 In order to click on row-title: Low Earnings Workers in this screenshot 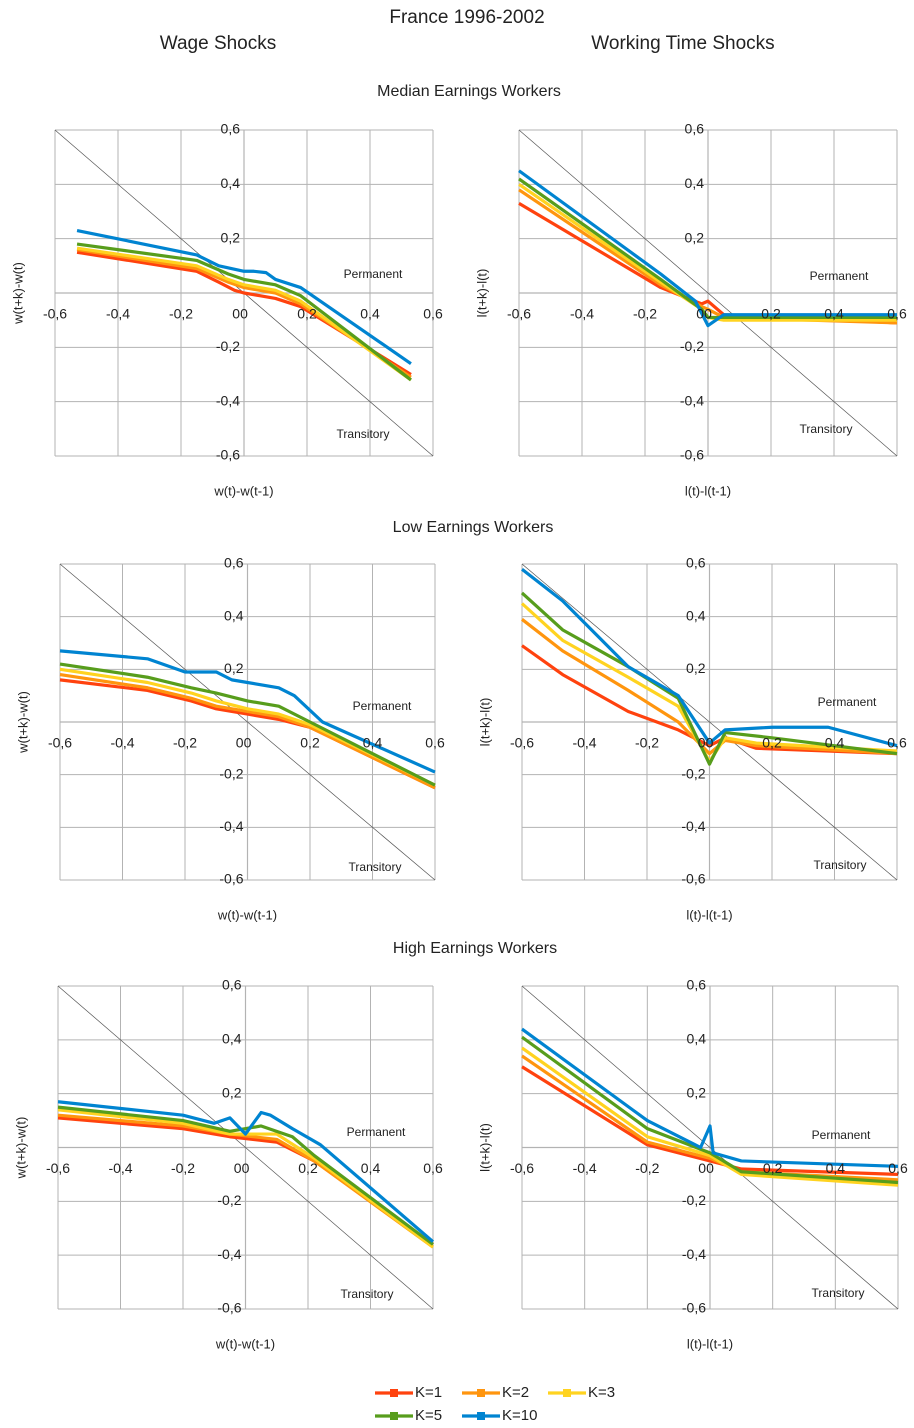, I will do `click(473, 527)`.